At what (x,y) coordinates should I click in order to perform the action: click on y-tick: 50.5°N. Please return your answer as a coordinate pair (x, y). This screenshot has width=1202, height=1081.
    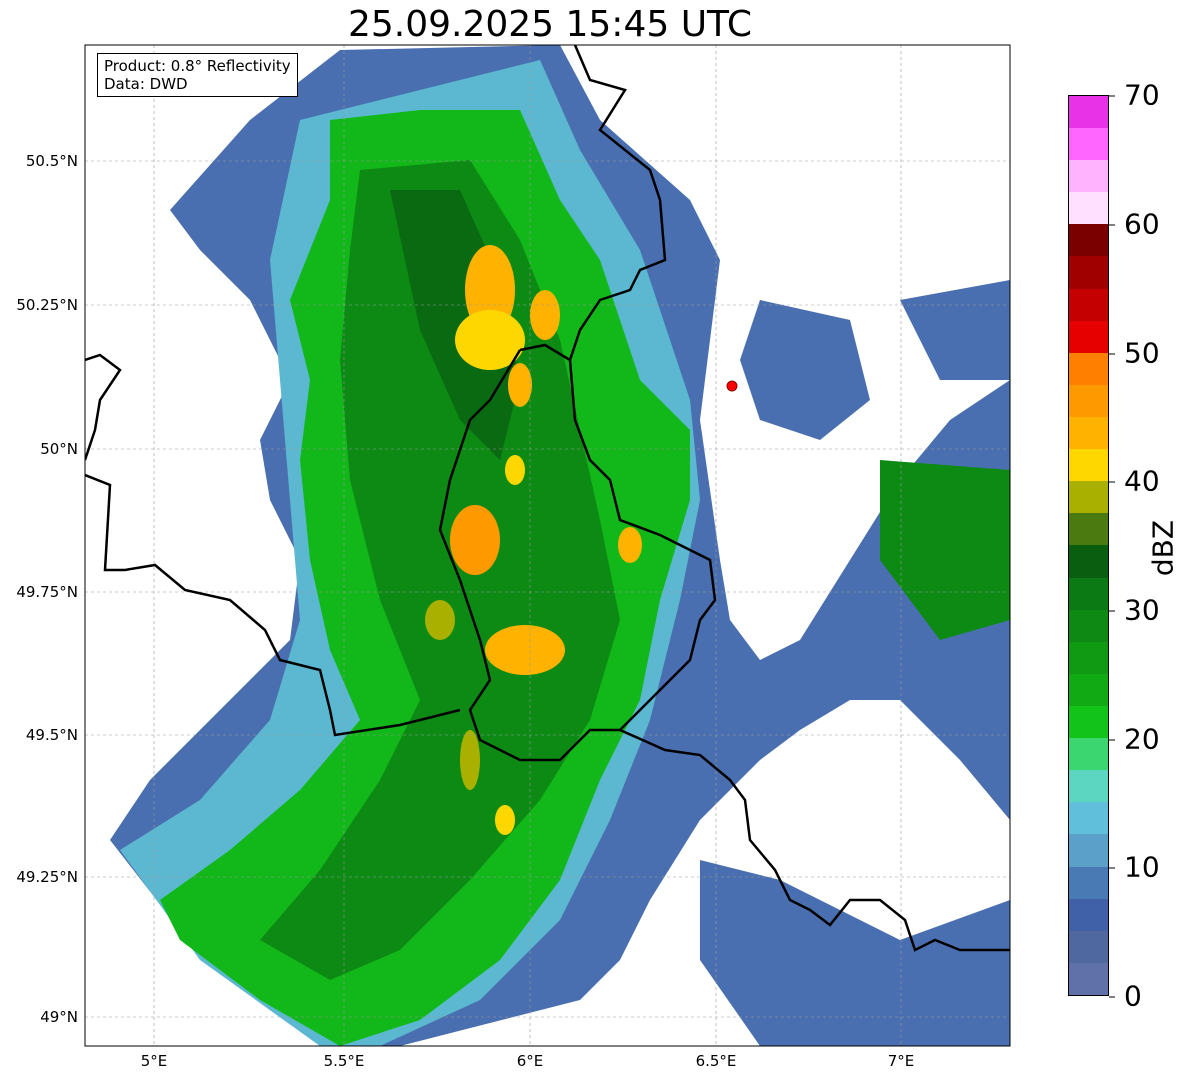
    Looking at the image, I should click on (51, 161).